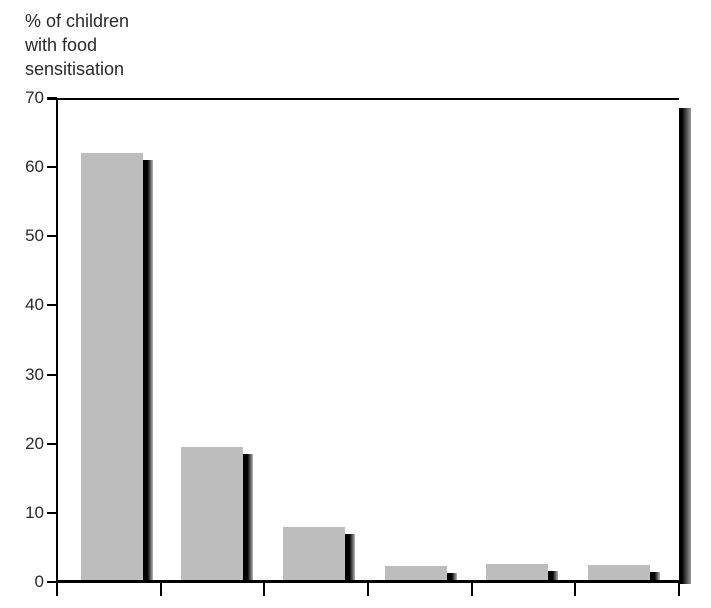 This screenshot has height=608, width=711. What do you see at coordinates (685, 346) in the screenshot?
I see `frame-shadow` at bounding box center [685, 346].